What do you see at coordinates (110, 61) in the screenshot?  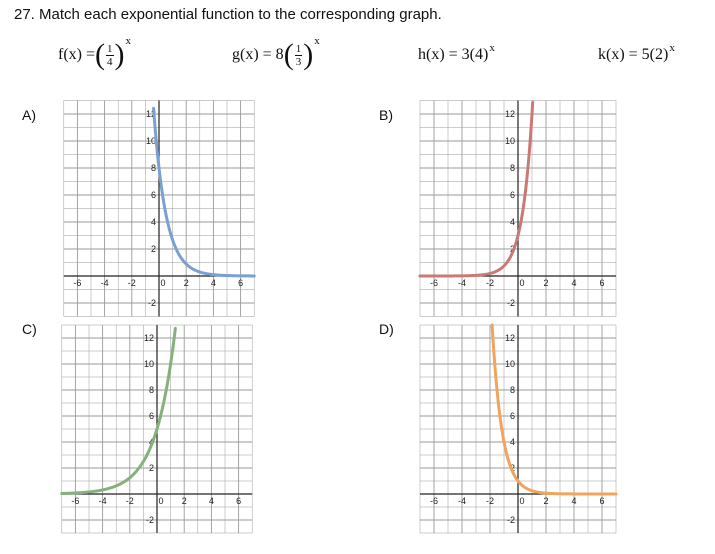 I see `function-f-den: 4` at bounding box center [110, 61].